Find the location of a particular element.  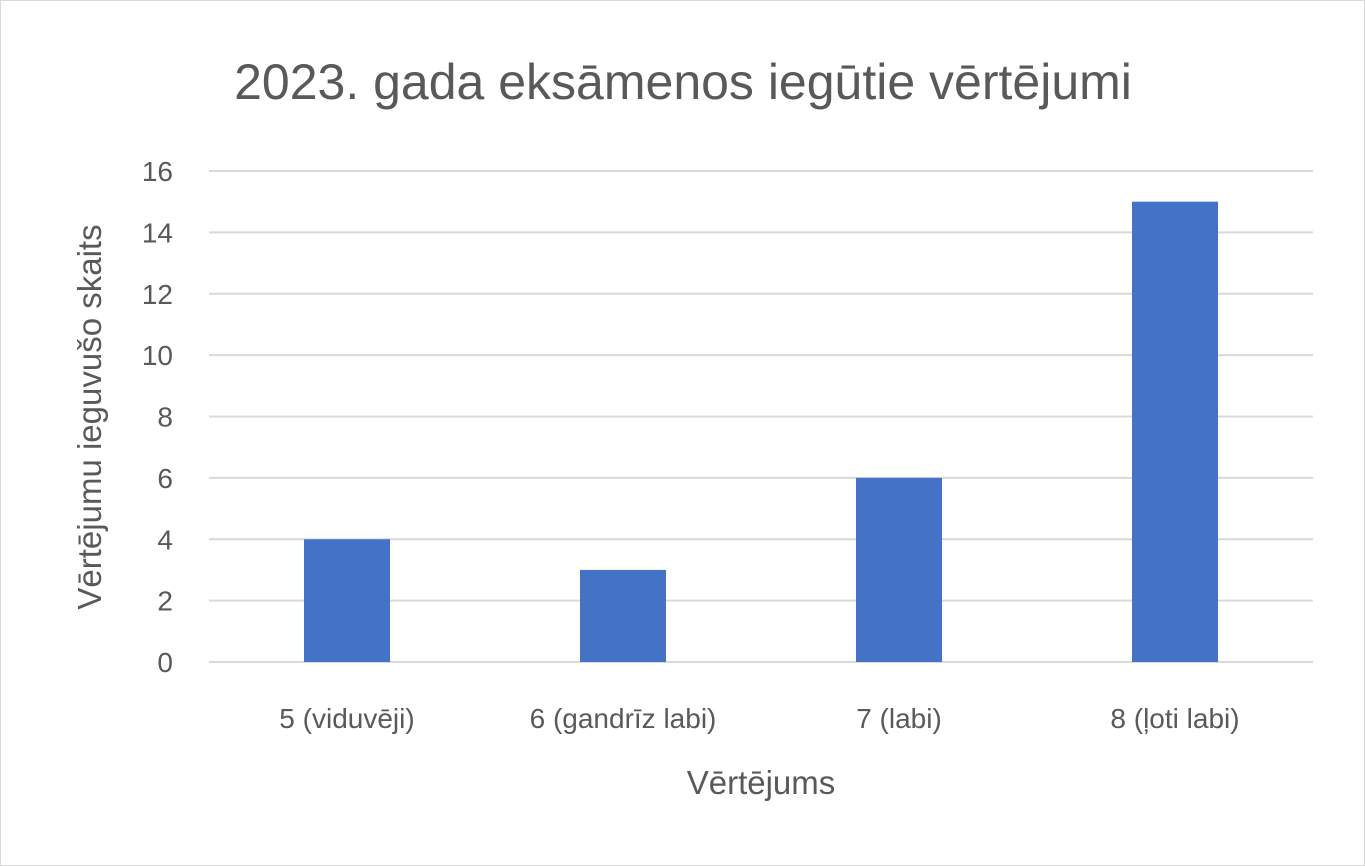

x-tick-label: 7 (labi) is located at coordinates (899, 718).